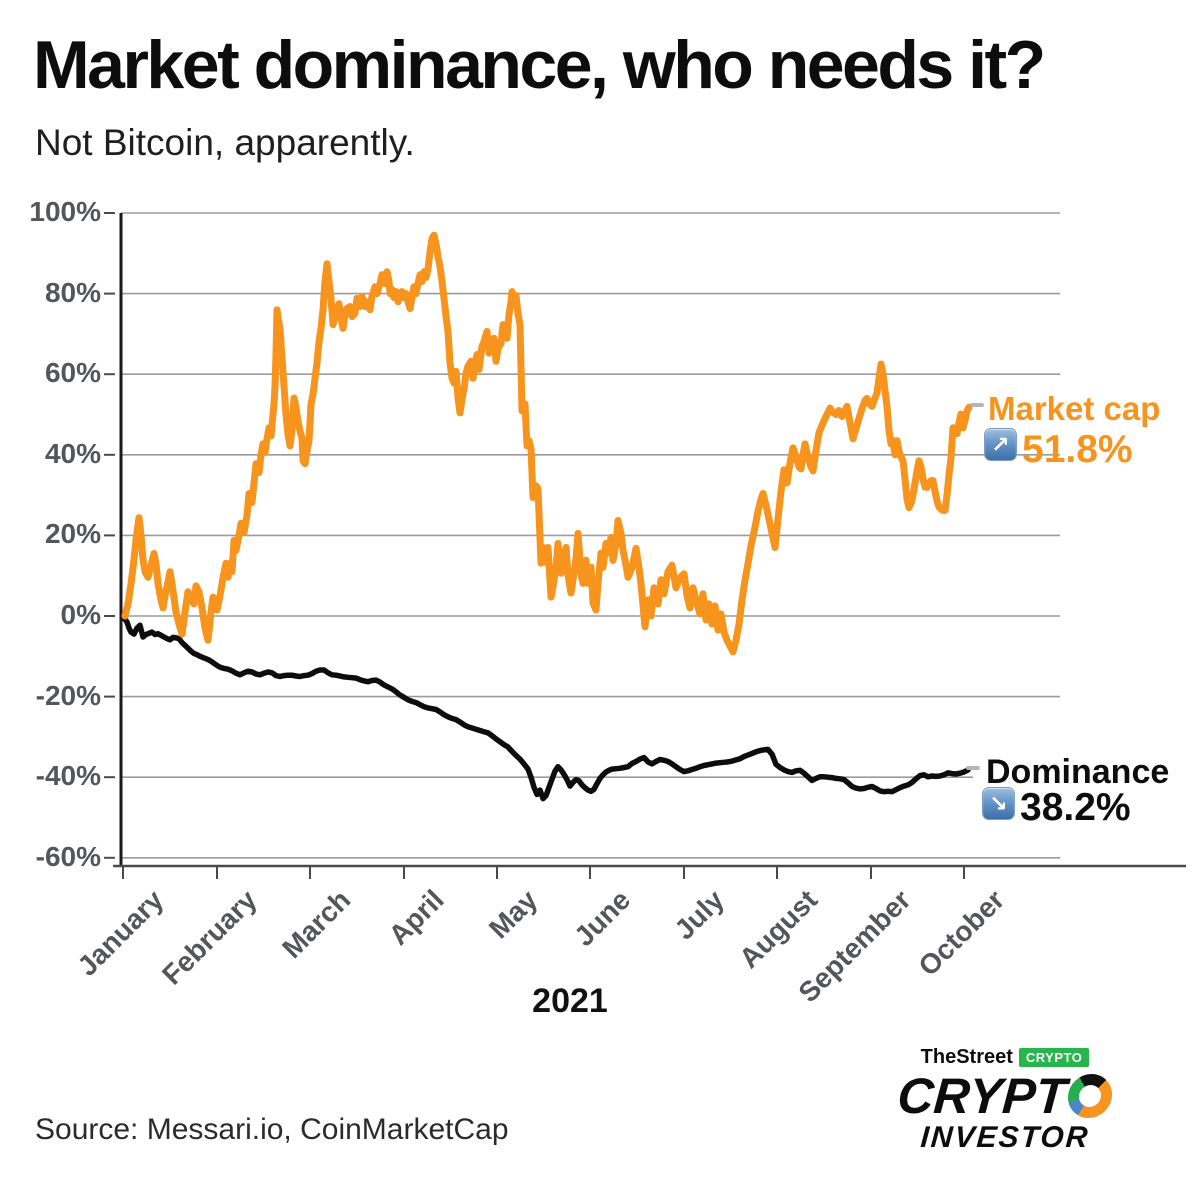  Describe the element at coordinates (1005, 1137) in the screenshot. I see `logo-word-investor: INVESTOR` at that location.